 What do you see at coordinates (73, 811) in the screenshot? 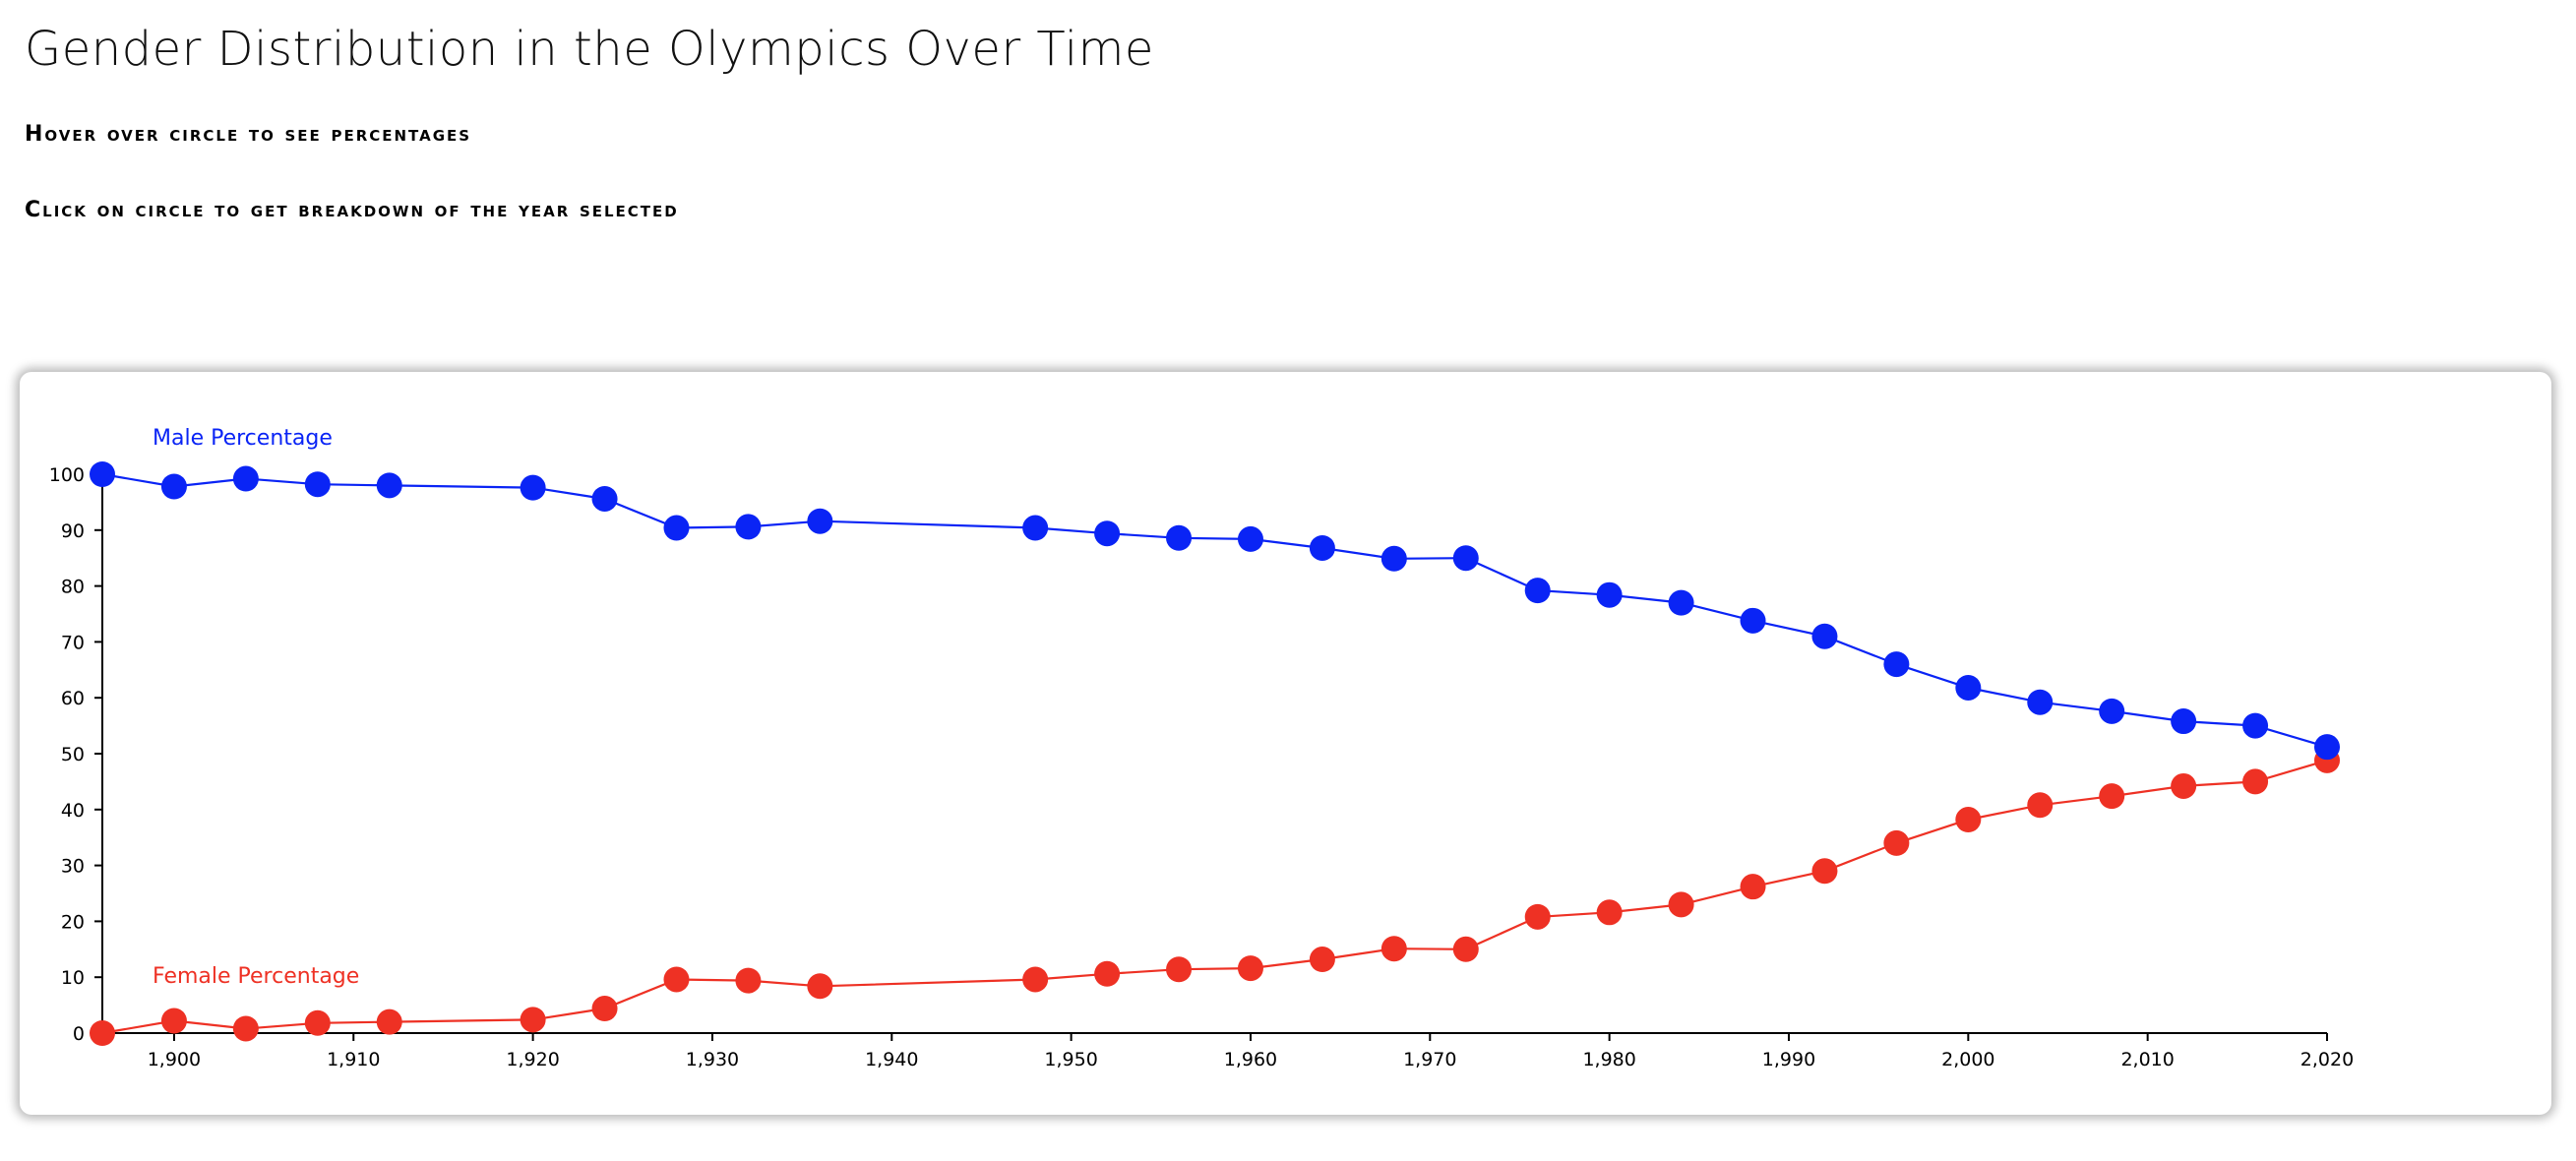
I see `y-tick-label: 40` at bounding box center [73, 811].